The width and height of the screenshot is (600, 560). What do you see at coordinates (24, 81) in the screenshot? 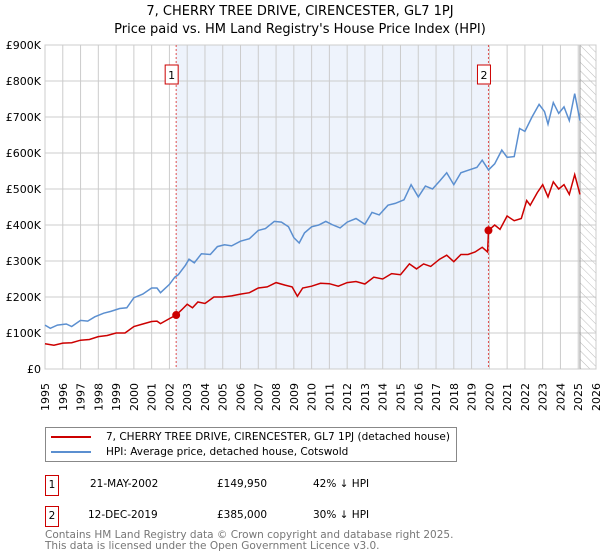
I see `y-tick-label: £800K` at bounding box center [24, 81].